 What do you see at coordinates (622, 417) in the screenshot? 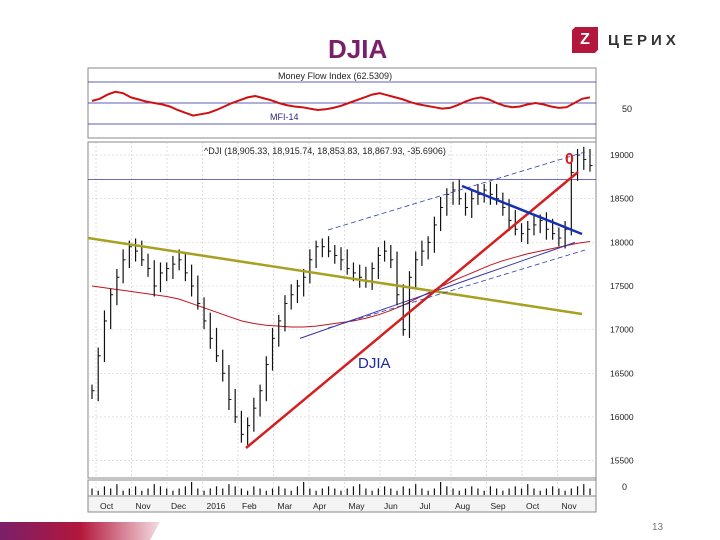
I see `price-ytick-label: 16000` at bounding box center [622, 417].